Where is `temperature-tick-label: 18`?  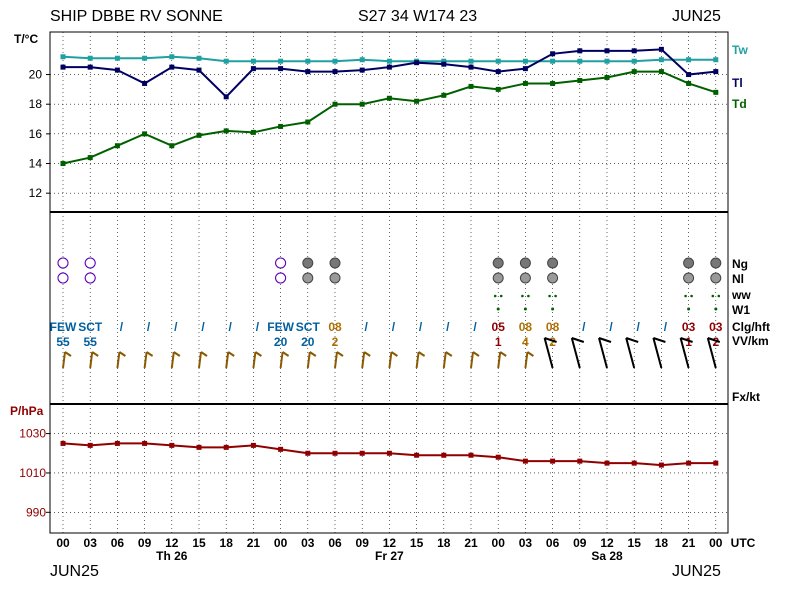 temperature-tick-label: 18 is located at coordinates (36, 104).